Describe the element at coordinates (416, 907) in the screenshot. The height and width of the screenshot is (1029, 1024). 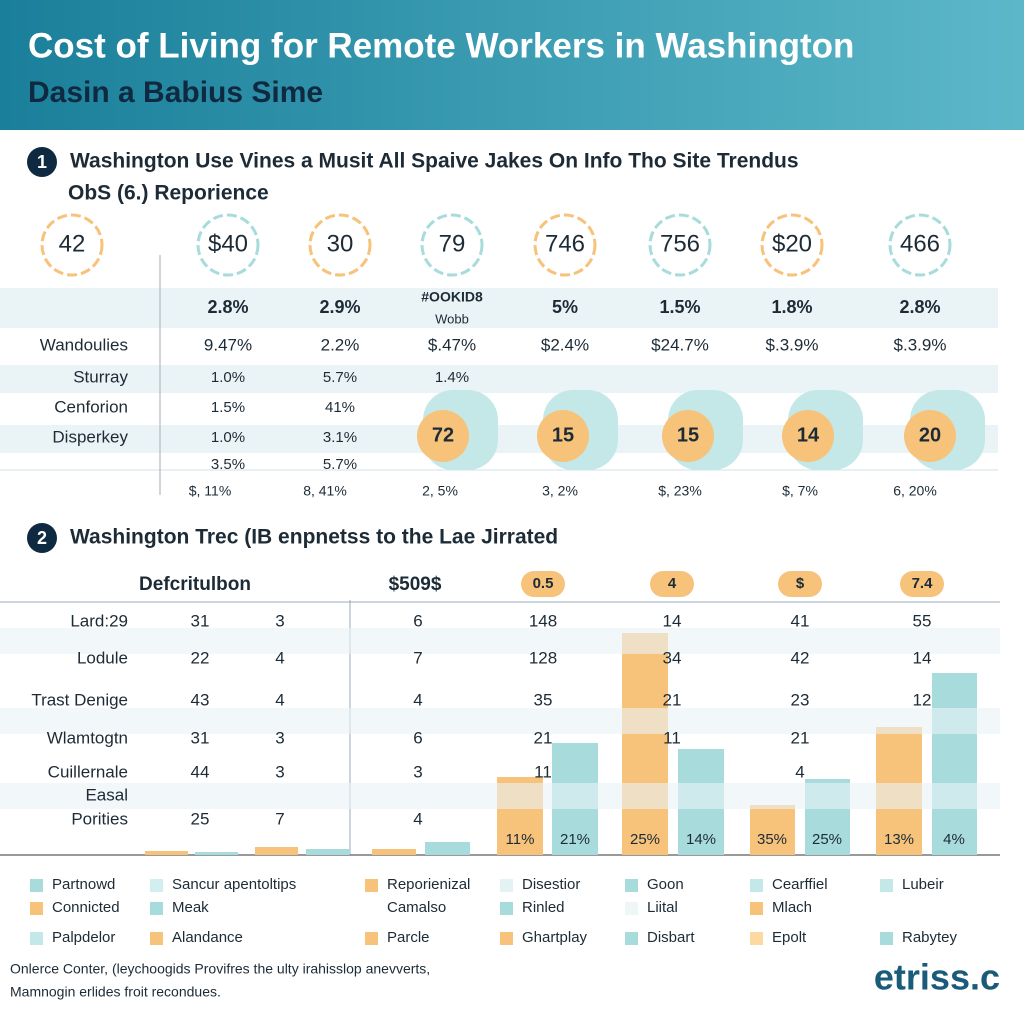
I see `legend-label: Camalso` at that location.